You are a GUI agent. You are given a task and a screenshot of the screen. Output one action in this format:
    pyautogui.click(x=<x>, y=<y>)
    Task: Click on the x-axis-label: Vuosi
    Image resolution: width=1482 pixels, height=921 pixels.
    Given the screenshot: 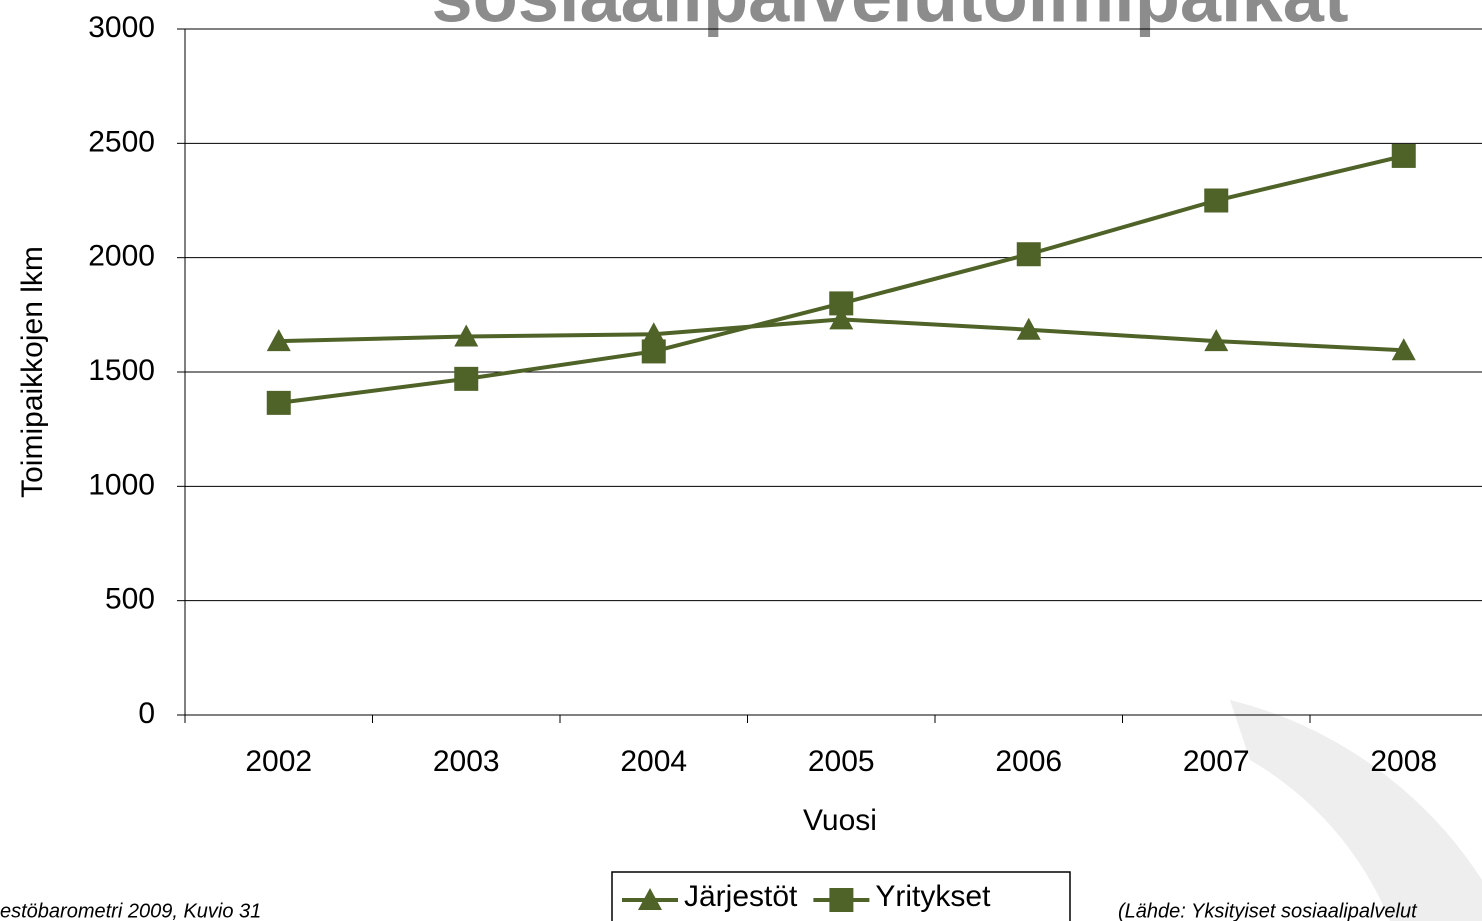 What is the action you would take?
    pyautogui.click(x=840, y=820)
    